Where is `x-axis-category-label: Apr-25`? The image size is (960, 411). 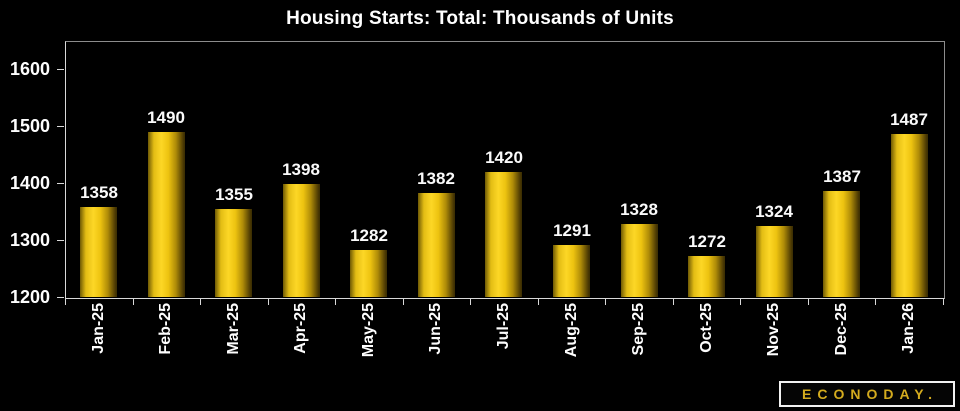 x-axis-category-label: Apr-25 is located at coordinates (300, 328).